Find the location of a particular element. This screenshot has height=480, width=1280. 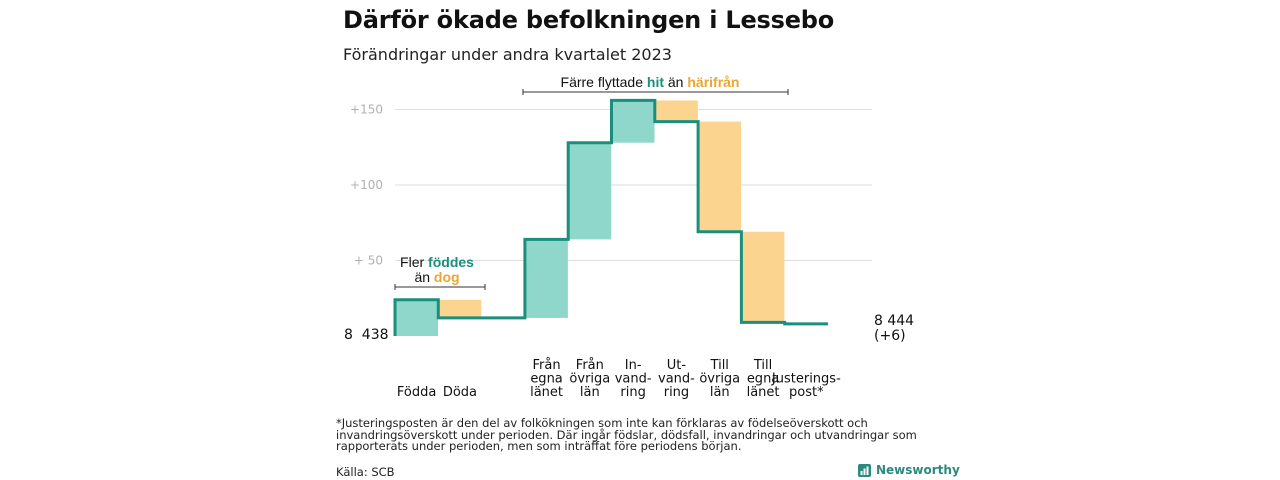

source: Källa: SCB is located at coordinates (365, 472).